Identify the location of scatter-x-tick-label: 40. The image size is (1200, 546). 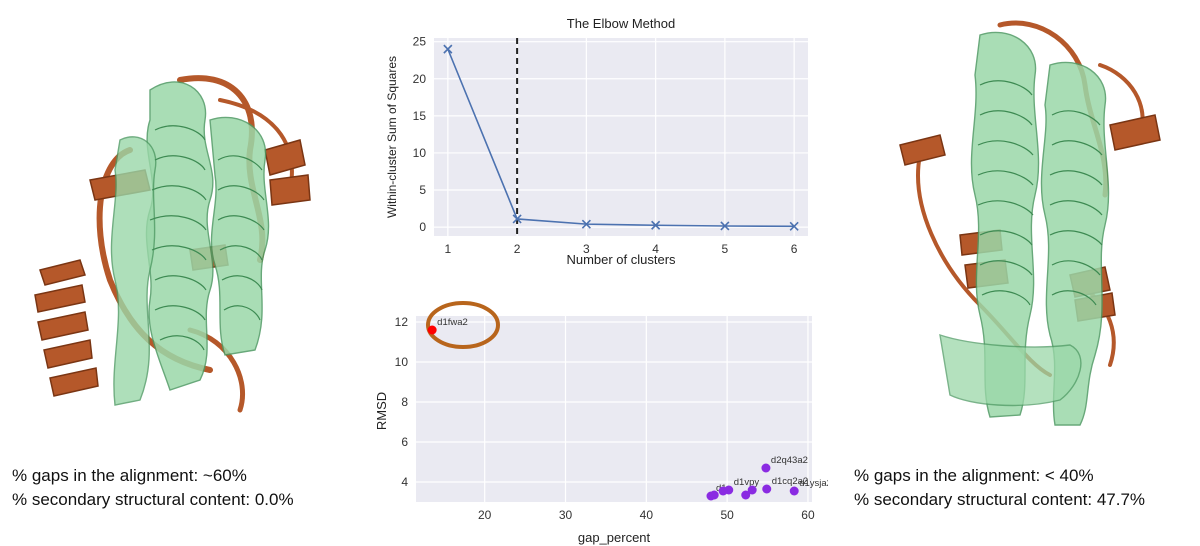
(647, 515).